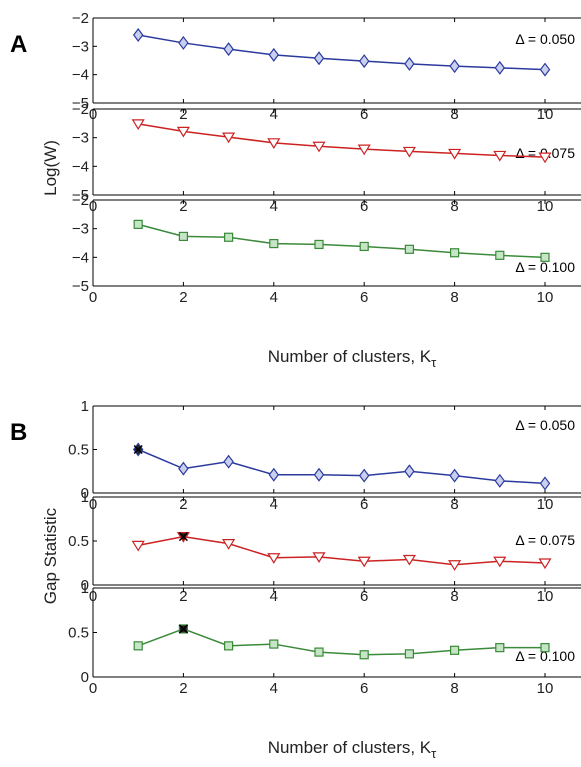 The height and width of the screenshot is (767, 581). I want to click on panel-b-xlabel: Number of clusters, Kτ, so click(352, 749).